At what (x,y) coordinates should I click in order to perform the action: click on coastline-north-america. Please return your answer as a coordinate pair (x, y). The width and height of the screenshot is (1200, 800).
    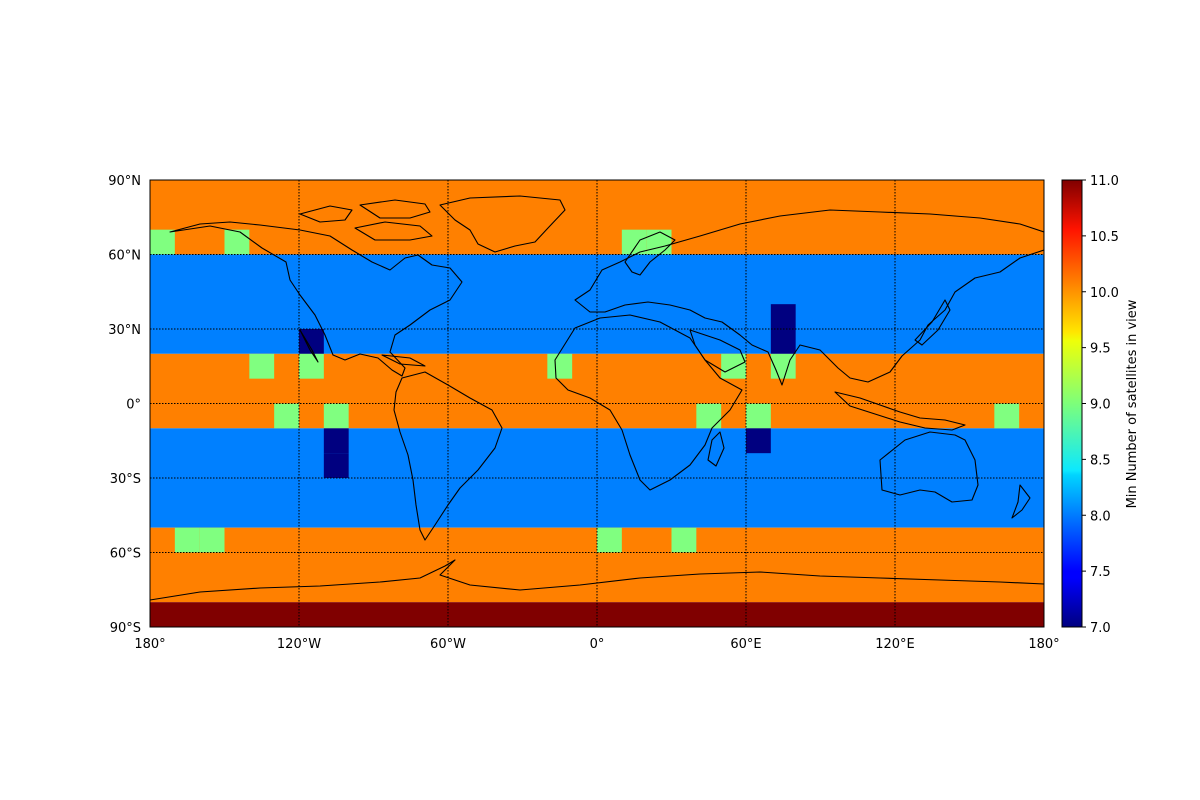
    Looking at the image, I should click on (316, 299).